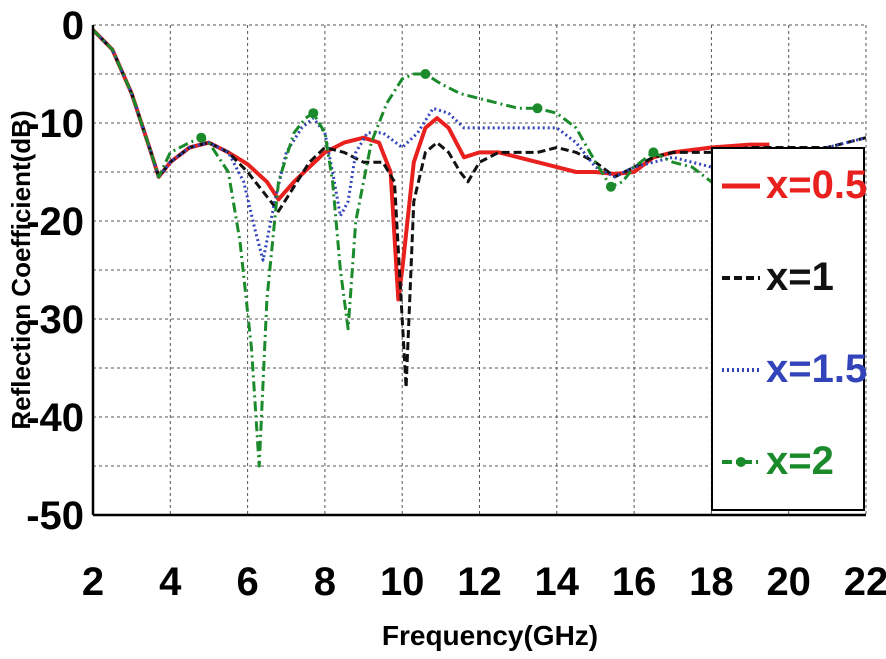 The image size is (886, 659). Describe the element at coordinates (634, 582) in the screenshot. I see `x-tick-label: 16` at that location.